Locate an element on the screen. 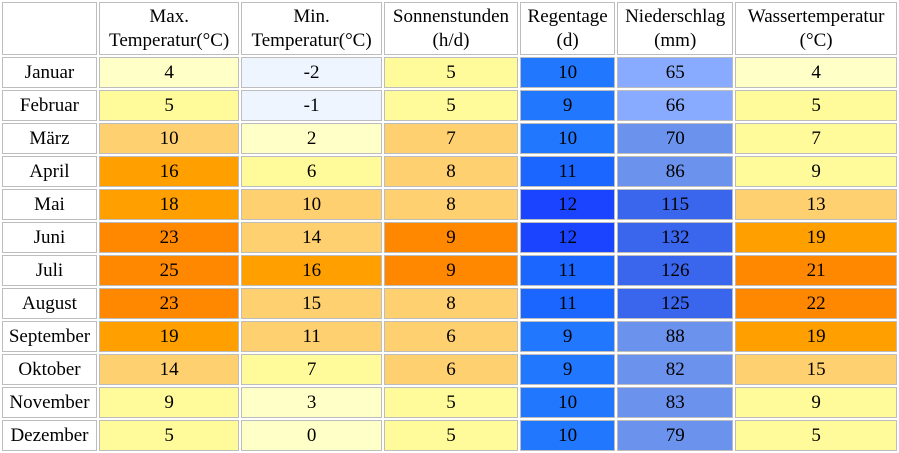 This screenshot has height=453, width=899. precipitation-cell: 79 is located at coordinates (675, 435).